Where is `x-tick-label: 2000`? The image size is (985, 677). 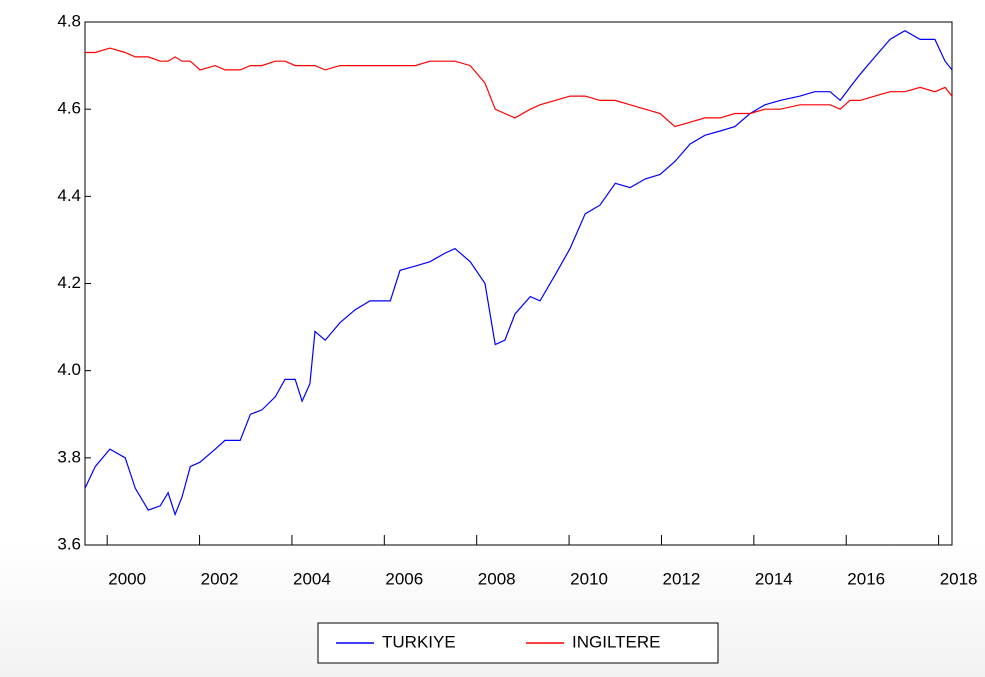 x-tick-label: 2000 is located at coordinates (127, 578).